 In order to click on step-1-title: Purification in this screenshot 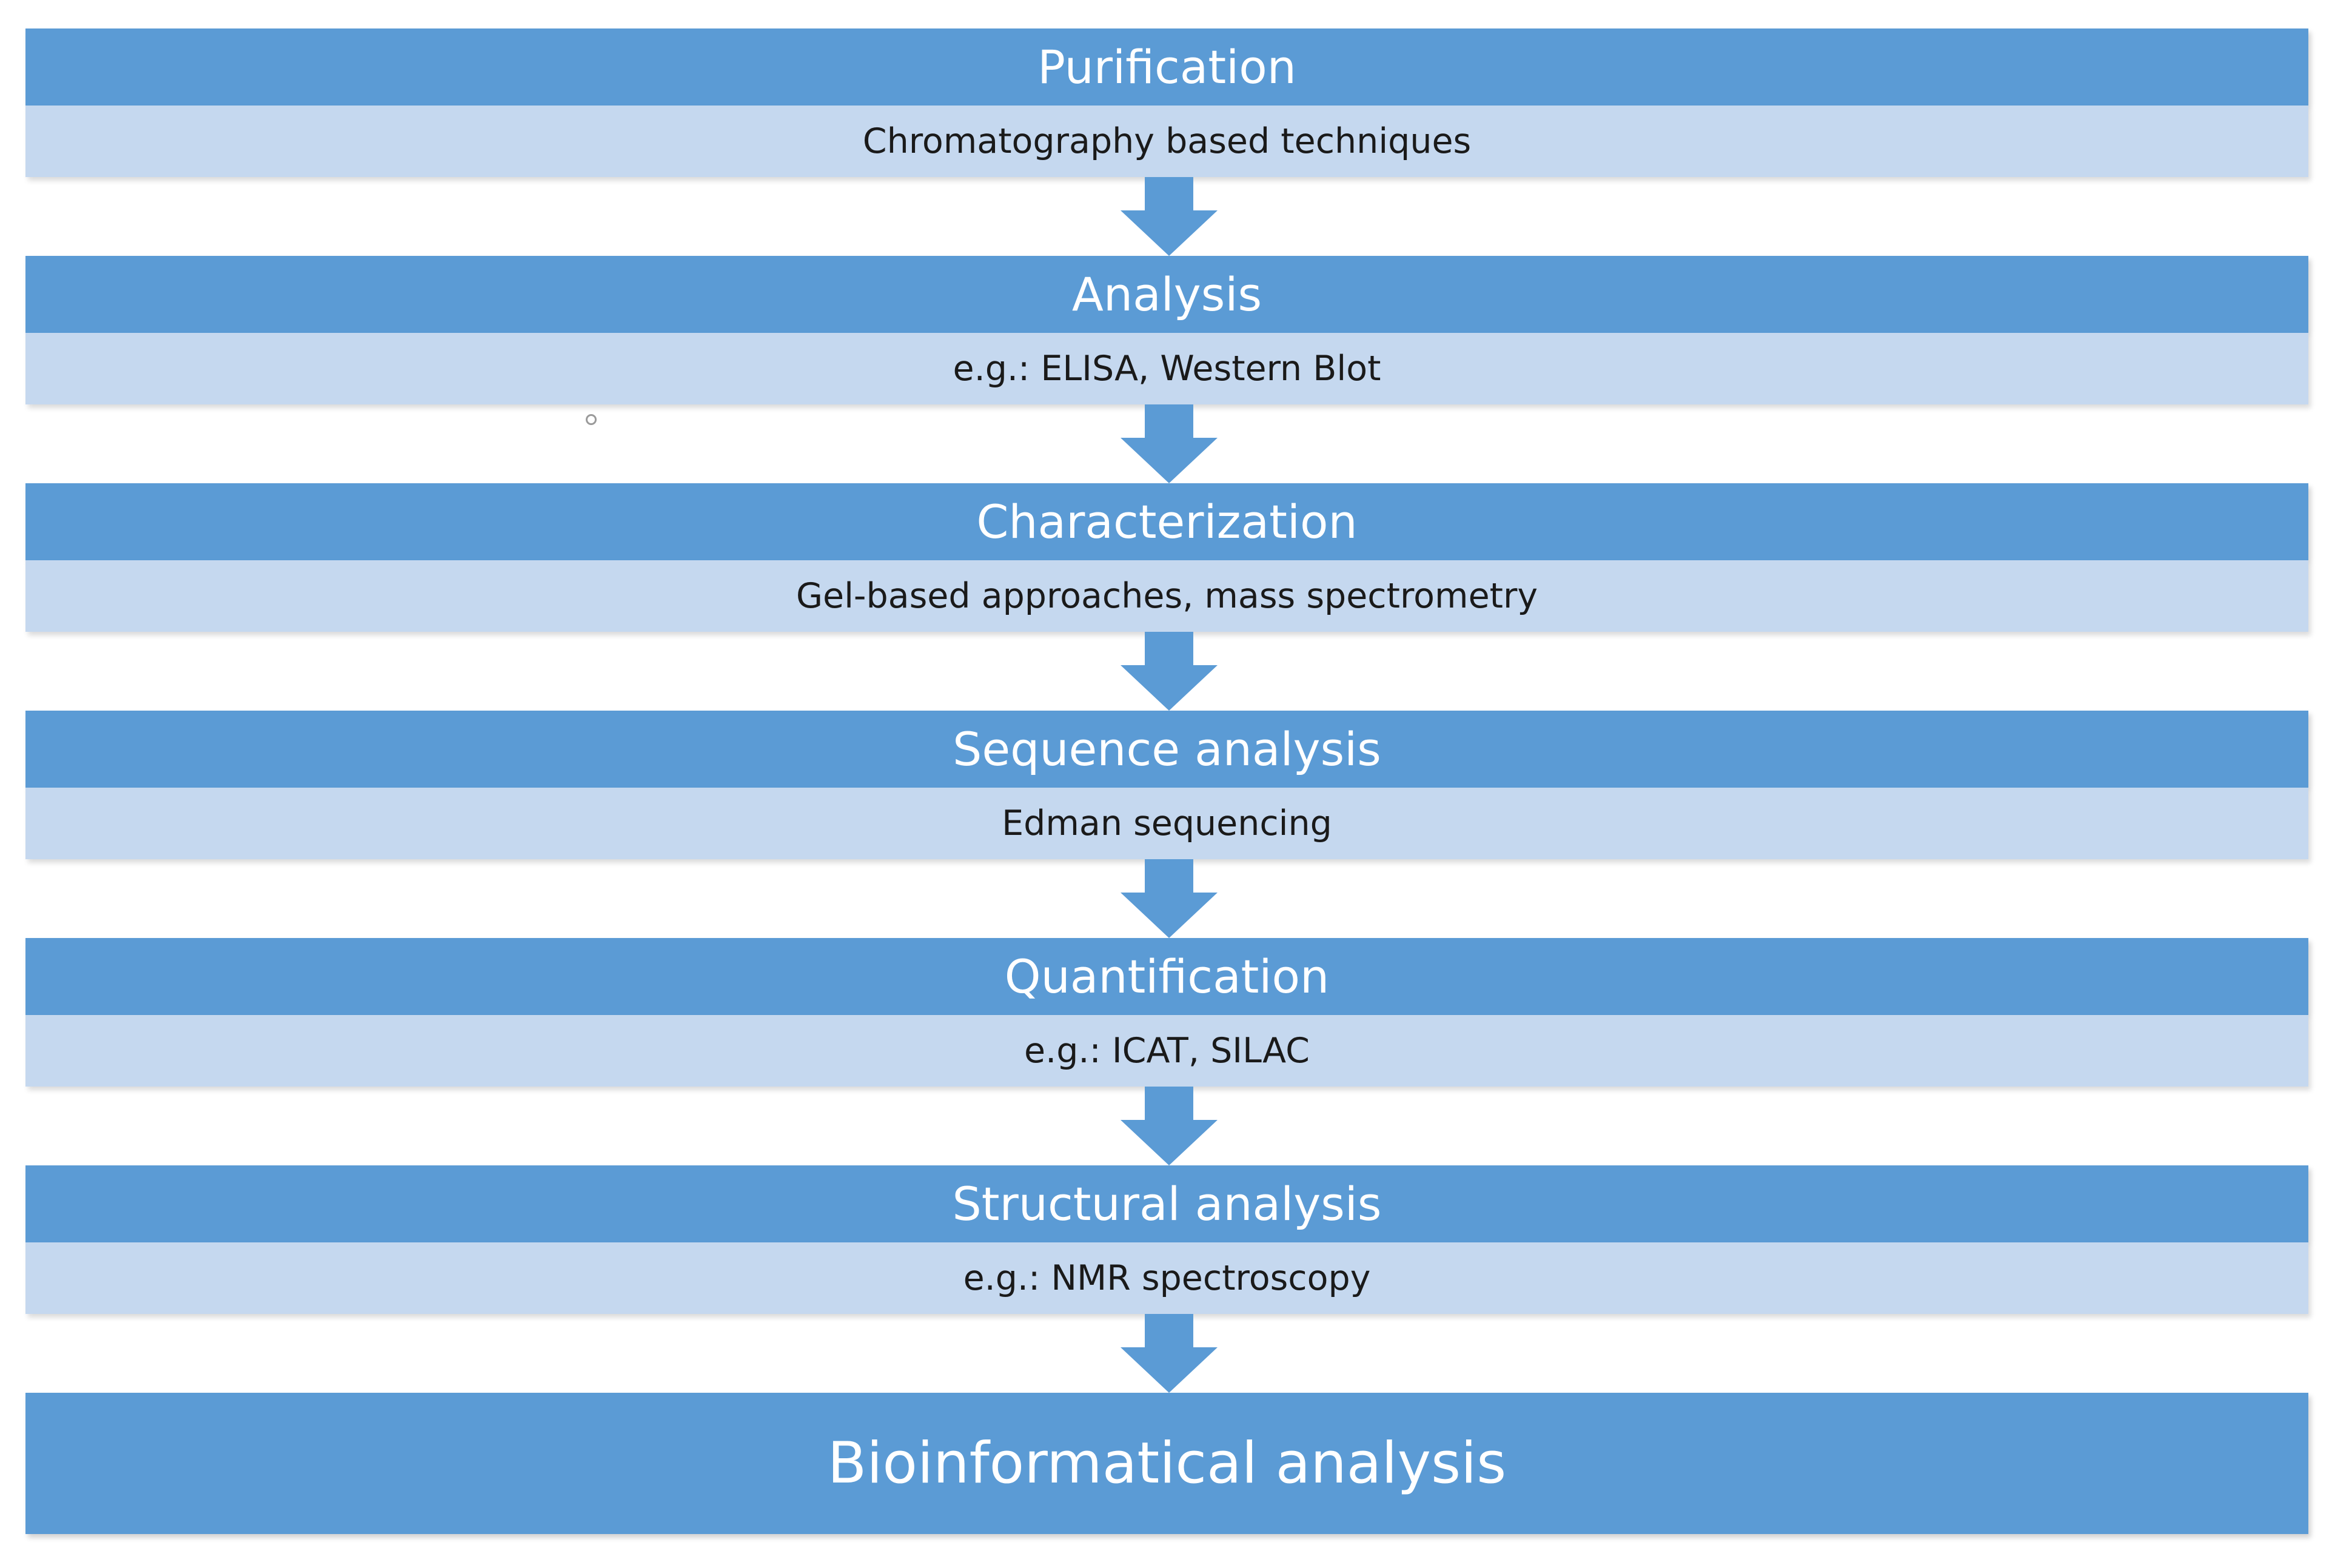, I will do `click(1166, 67)`.